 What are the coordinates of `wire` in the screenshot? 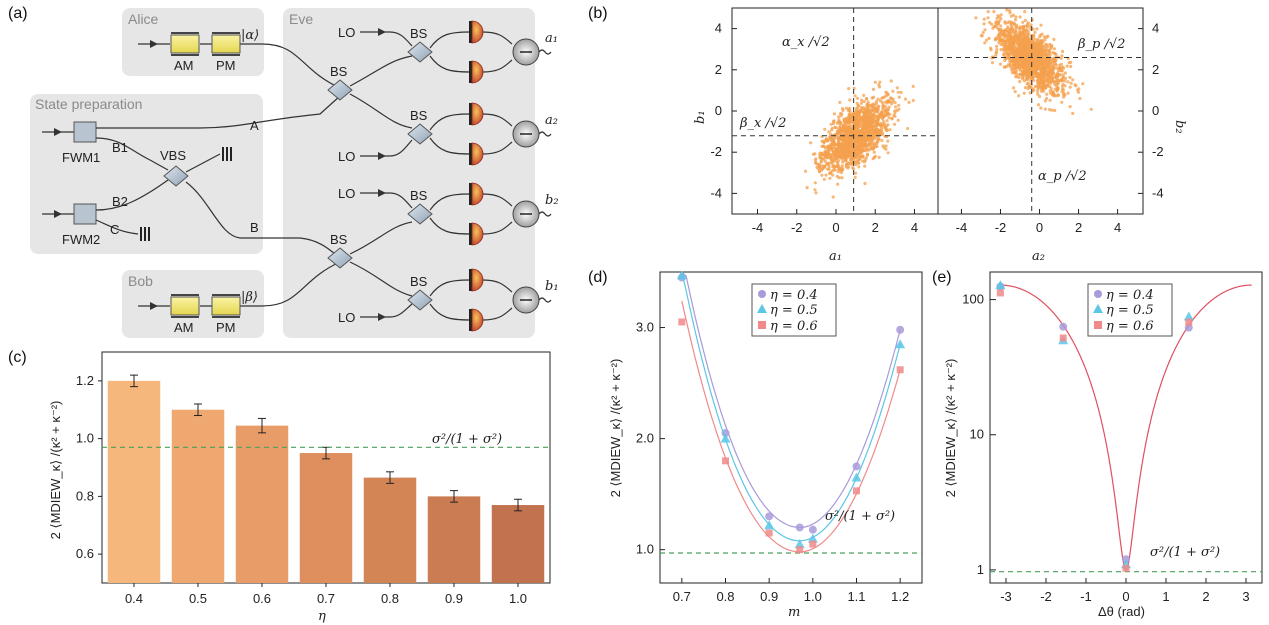 It's located at (450, 122).